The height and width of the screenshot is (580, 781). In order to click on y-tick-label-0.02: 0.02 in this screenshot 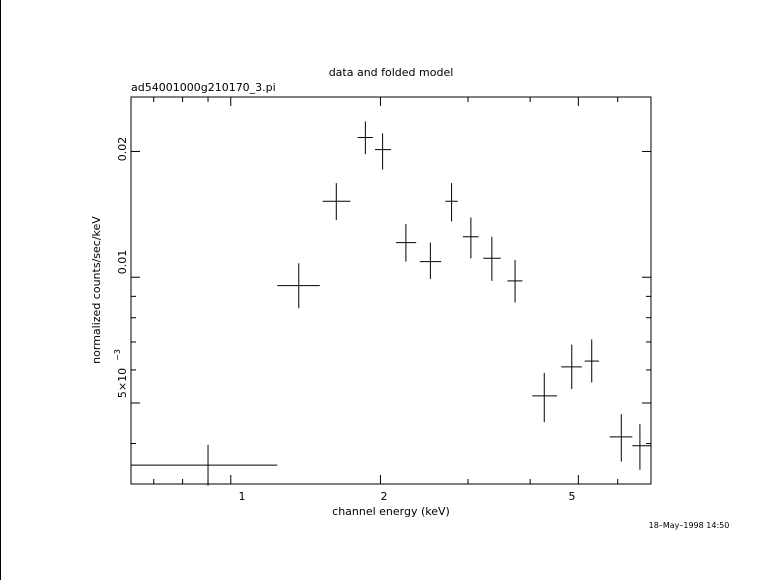, I will do `click(122, 149)`.